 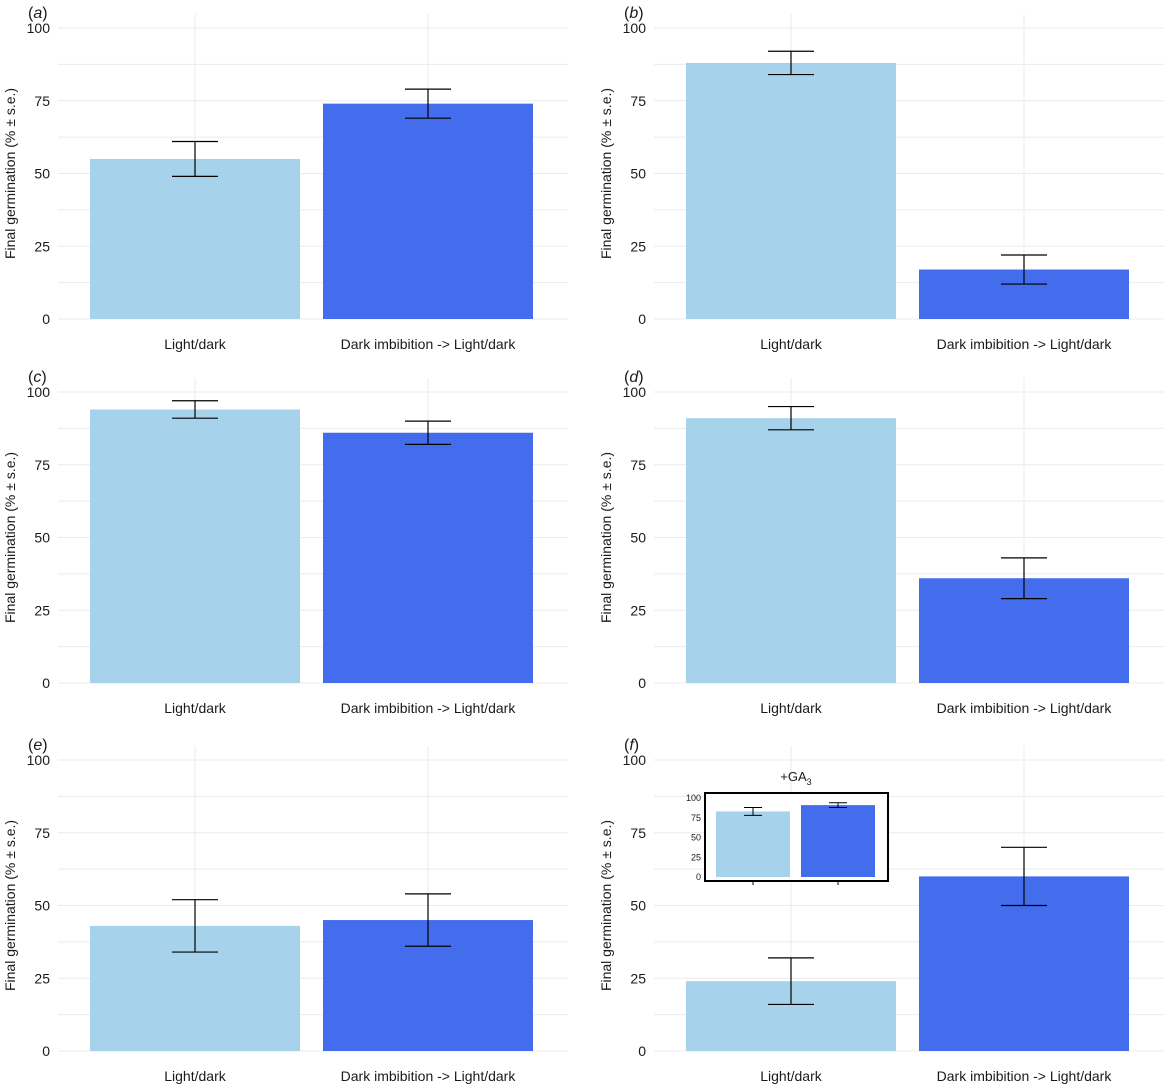 I want to click on inset-y-tick-label: 25, so click(x=696, y=857).